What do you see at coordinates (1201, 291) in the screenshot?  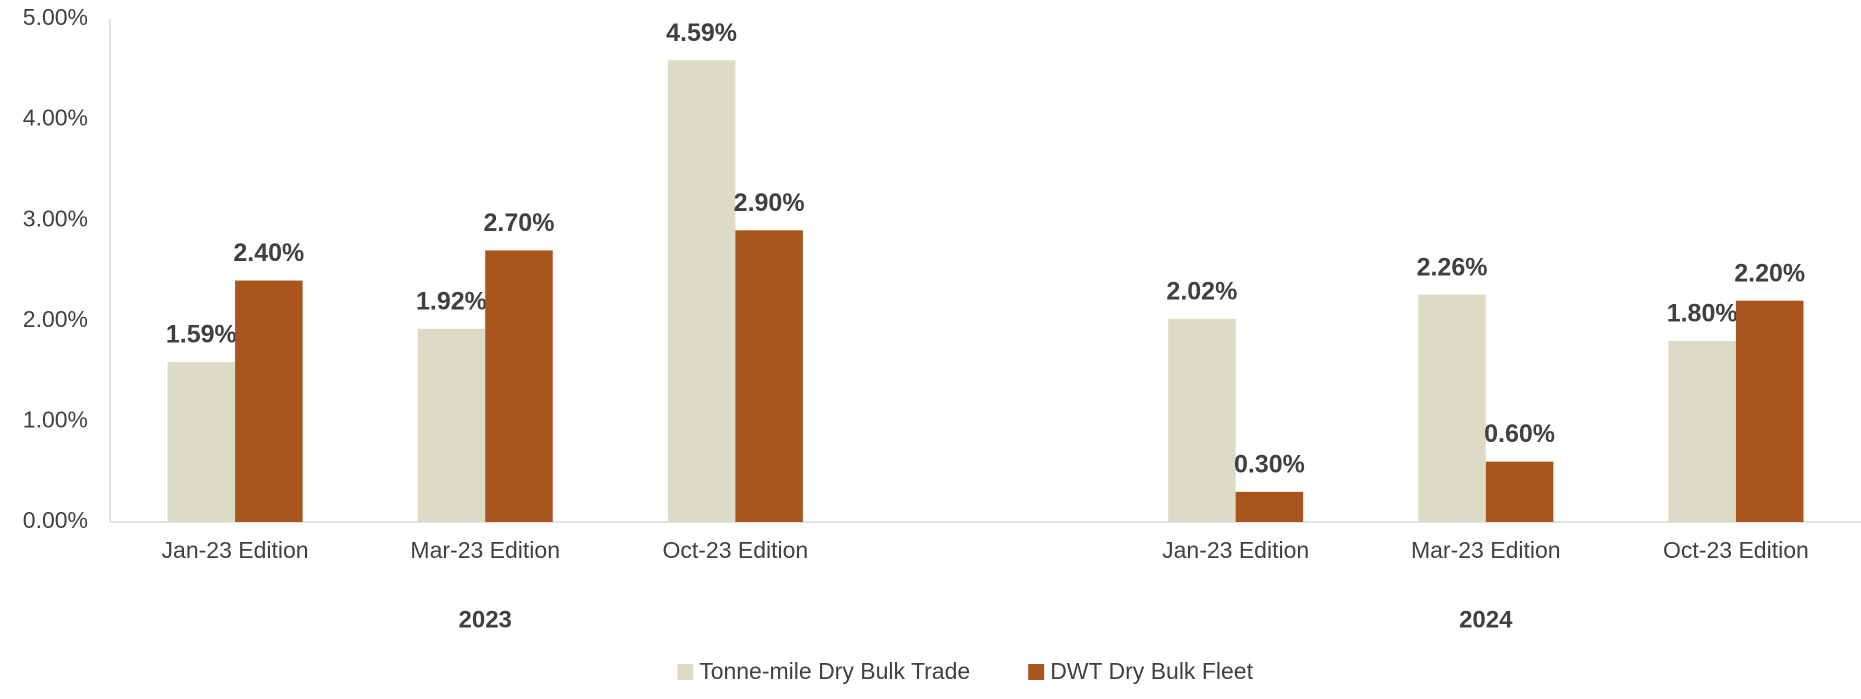 I see `value-label: 2.02%` at bounding box center [1201, 291].